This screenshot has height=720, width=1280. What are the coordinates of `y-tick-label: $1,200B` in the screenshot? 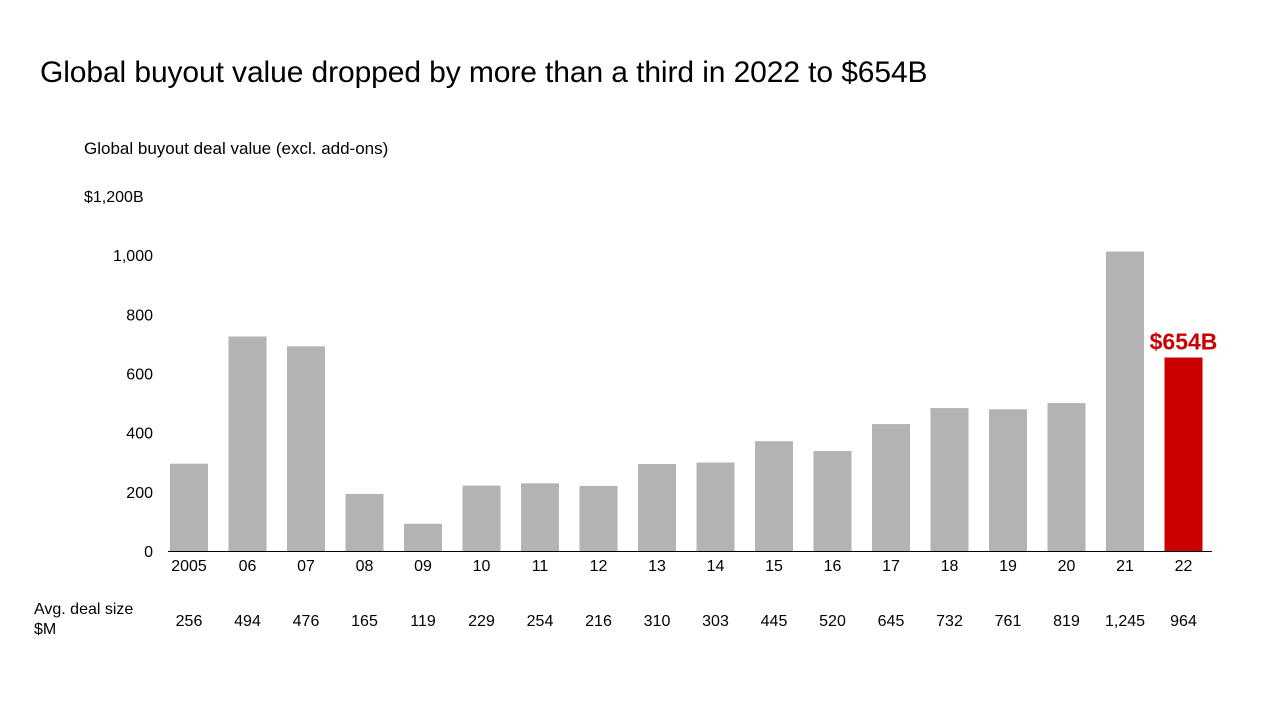 It's located at (114, 197).